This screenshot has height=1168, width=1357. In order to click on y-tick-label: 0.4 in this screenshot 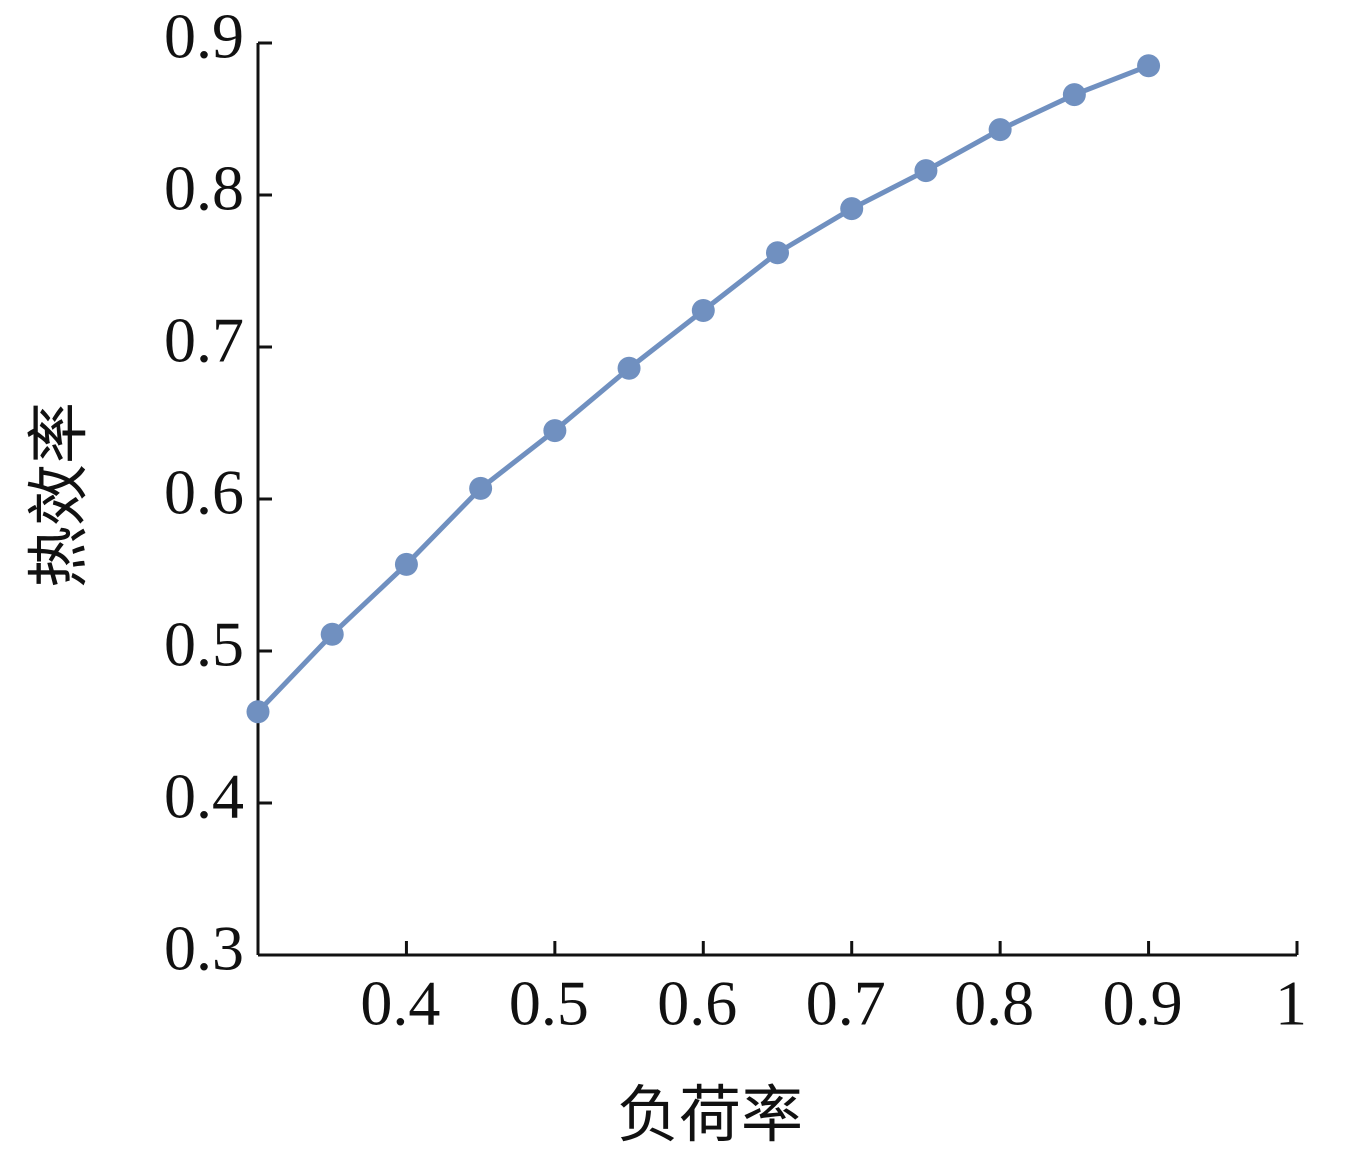, I will do `click(204, 796)`.